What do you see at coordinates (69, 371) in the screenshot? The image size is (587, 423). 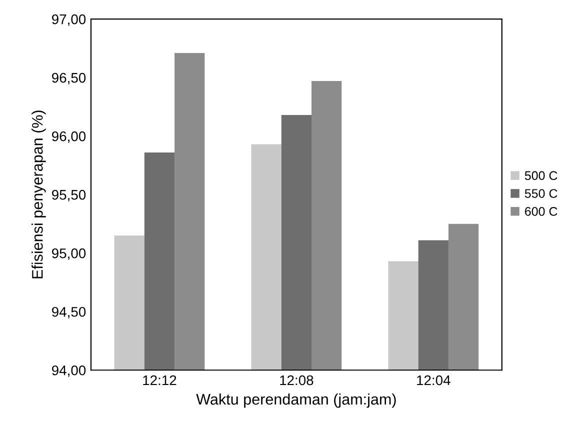 I see `y-tick-label: 94,00` at bounding box center [69, 371].